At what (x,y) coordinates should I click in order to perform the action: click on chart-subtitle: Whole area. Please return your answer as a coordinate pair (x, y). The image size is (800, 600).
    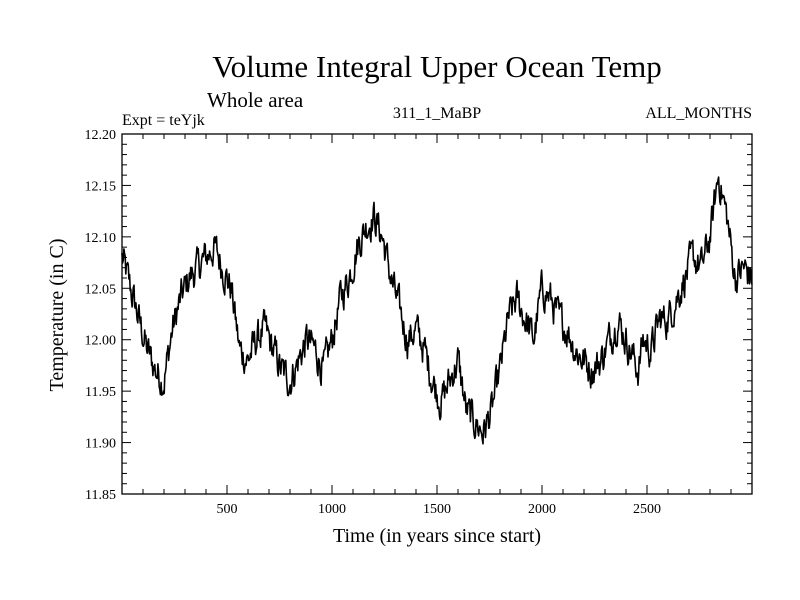
    Looking at the image, I should click on (255, 100).